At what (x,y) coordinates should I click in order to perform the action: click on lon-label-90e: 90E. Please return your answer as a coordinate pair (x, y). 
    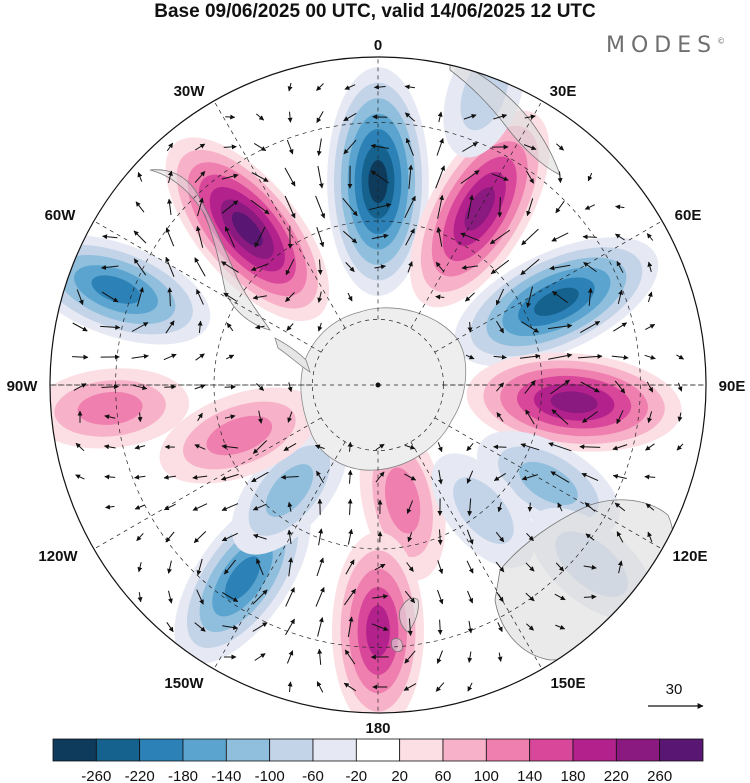
    Looking at the image, I should click on (732, 386).